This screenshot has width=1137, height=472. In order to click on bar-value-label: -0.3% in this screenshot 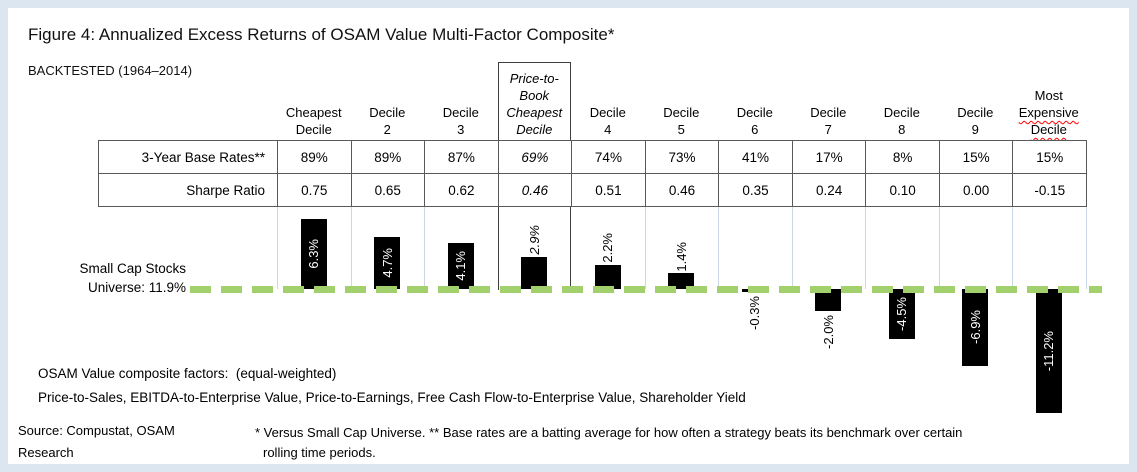, I will do `click(755, 313)`.